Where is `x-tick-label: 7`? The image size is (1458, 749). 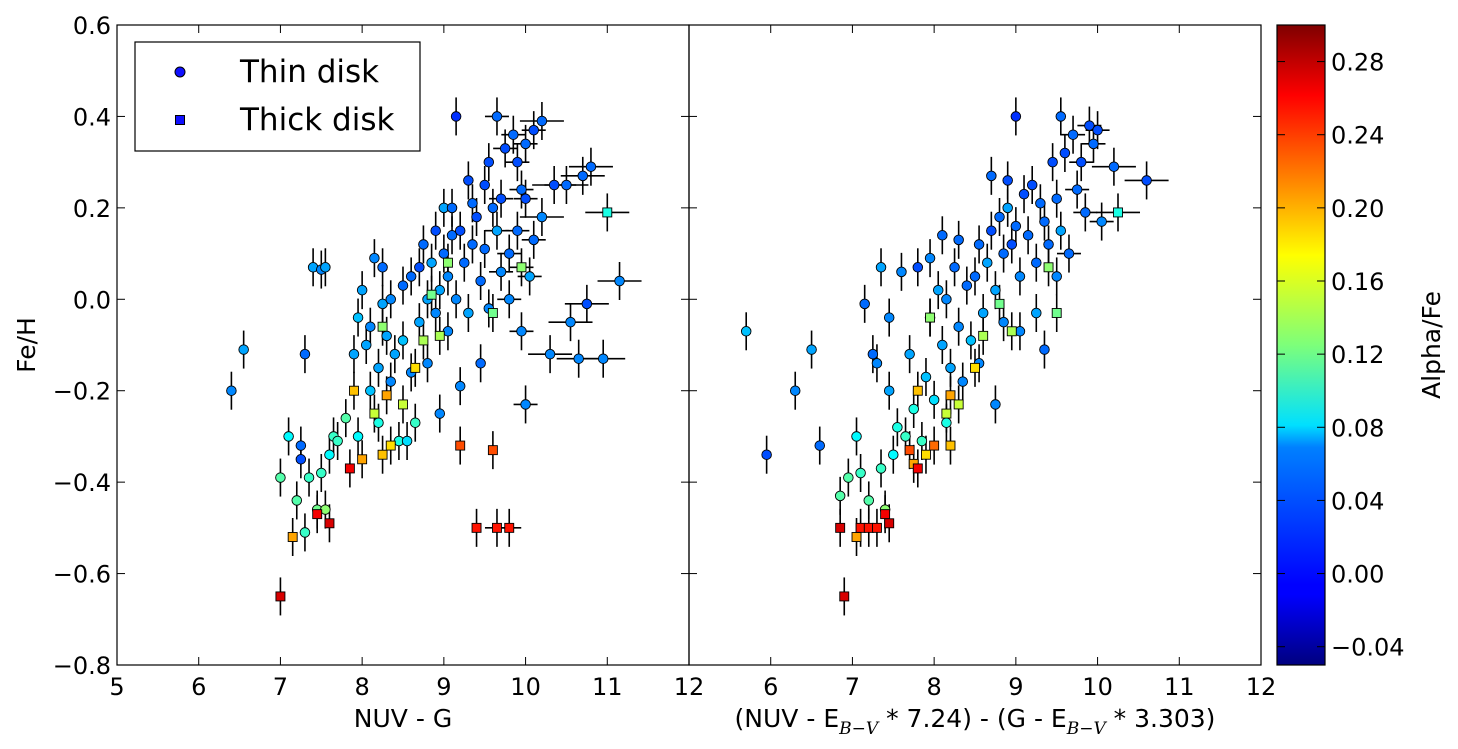 x-tick-label: 7 is located at coordinates (852, 687).